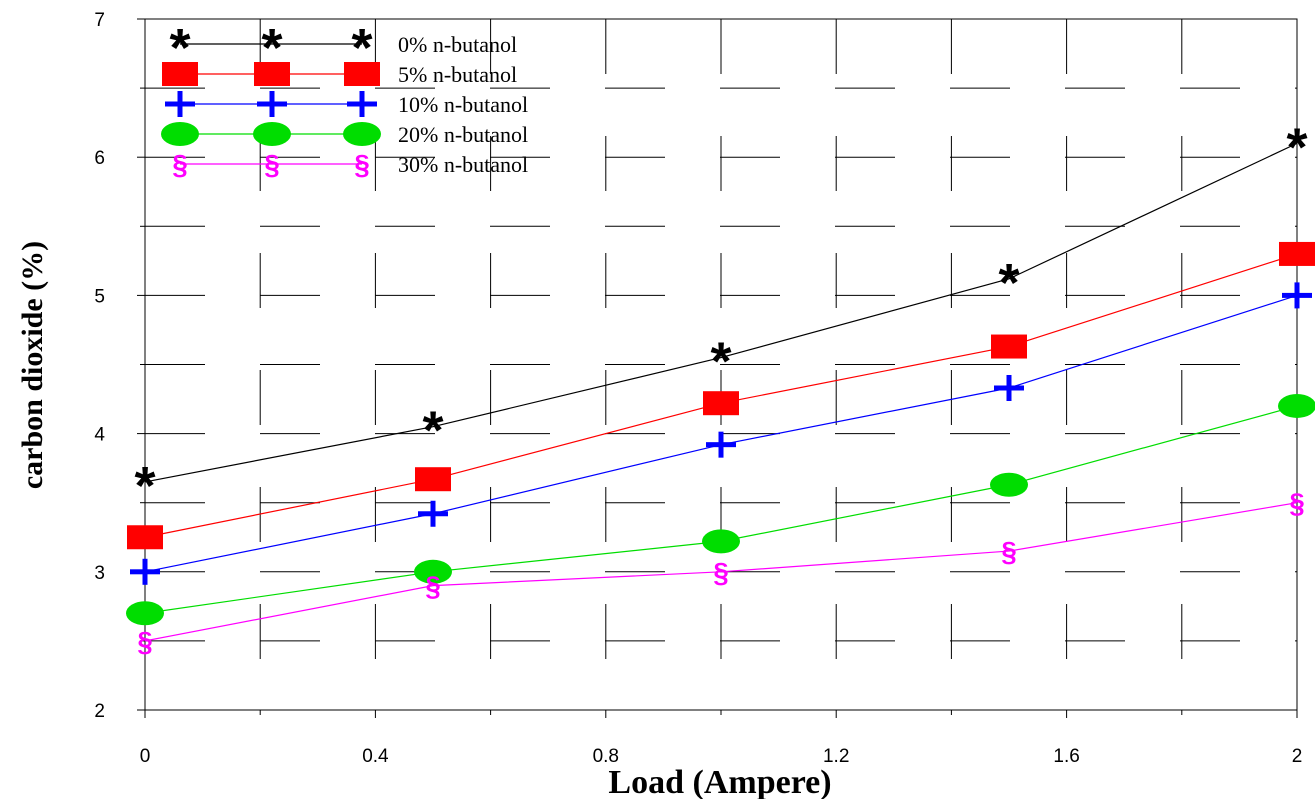 The image size is (1315, 799). Describe the element at coordinates (99, 158) in the screenshot. I see `y-tick-label: 6` at that location.